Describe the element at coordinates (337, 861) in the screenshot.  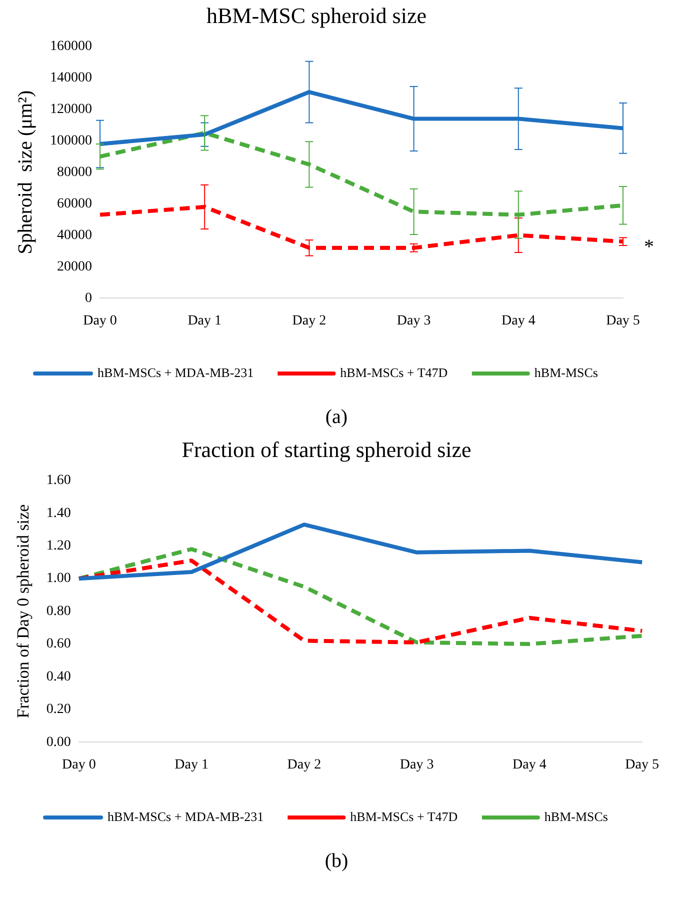
I see `text: (b)` at that location.